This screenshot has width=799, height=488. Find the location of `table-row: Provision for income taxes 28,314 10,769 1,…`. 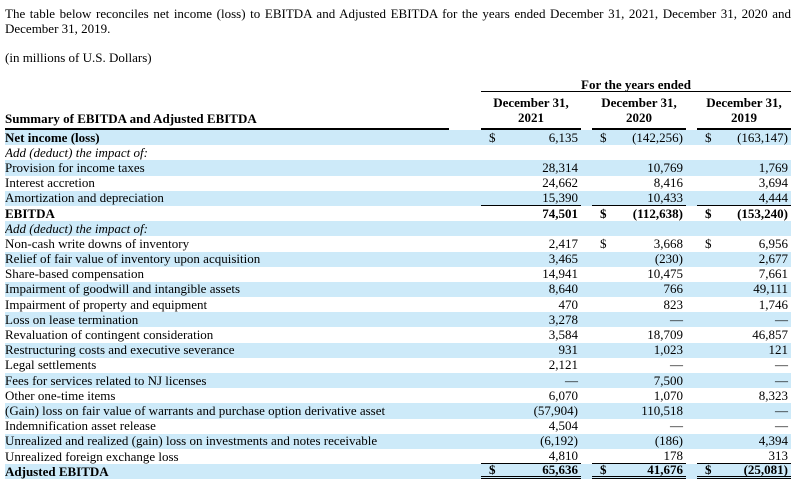

table-row: Provision for income taxes 28,314 10,769 1,… is located at coordinates (398, 167).